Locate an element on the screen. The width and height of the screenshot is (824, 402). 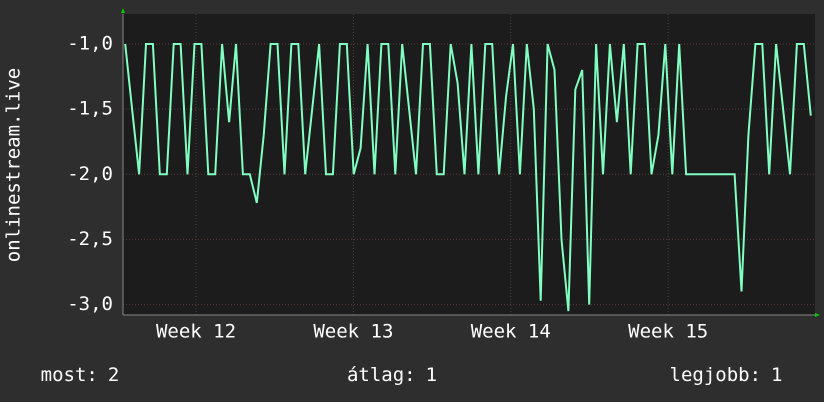
stat: legjobb: 1 is located at coordinates (726, 375).